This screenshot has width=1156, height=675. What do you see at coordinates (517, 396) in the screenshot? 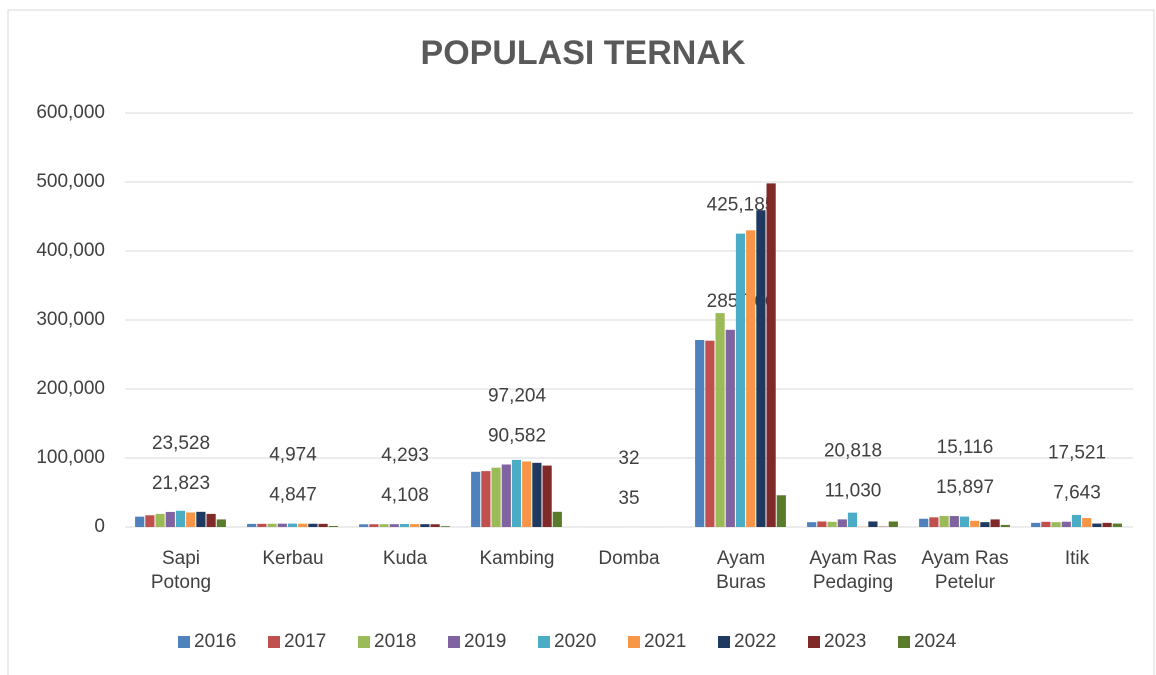
I see `data-label: 97,204` at bounding box center [517, 396].